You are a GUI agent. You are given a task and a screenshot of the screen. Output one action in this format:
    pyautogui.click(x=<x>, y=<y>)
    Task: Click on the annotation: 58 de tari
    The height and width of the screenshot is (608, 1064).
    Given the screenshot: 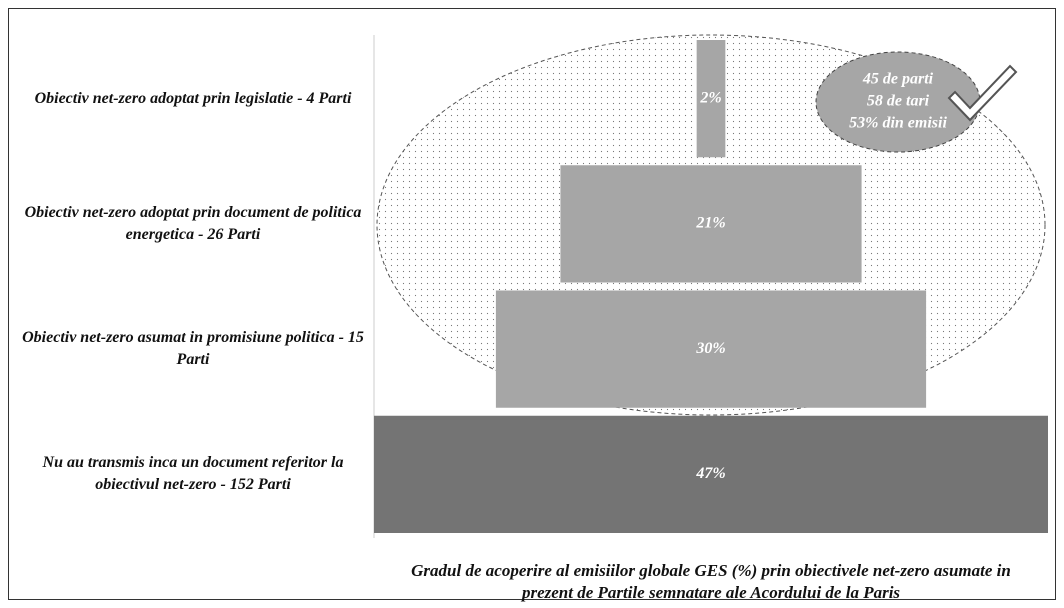 What is the action you would take?
    pyautogui.click(x=898, y=101)
    